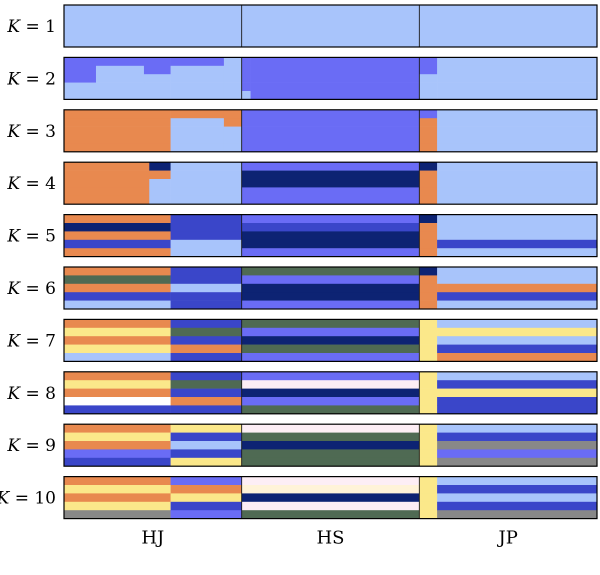  What do you see at coordinates (117, 148) in the screenshot?
I see `ancestry-bar-k3-s0-c4` at bounding box center [117, 148].